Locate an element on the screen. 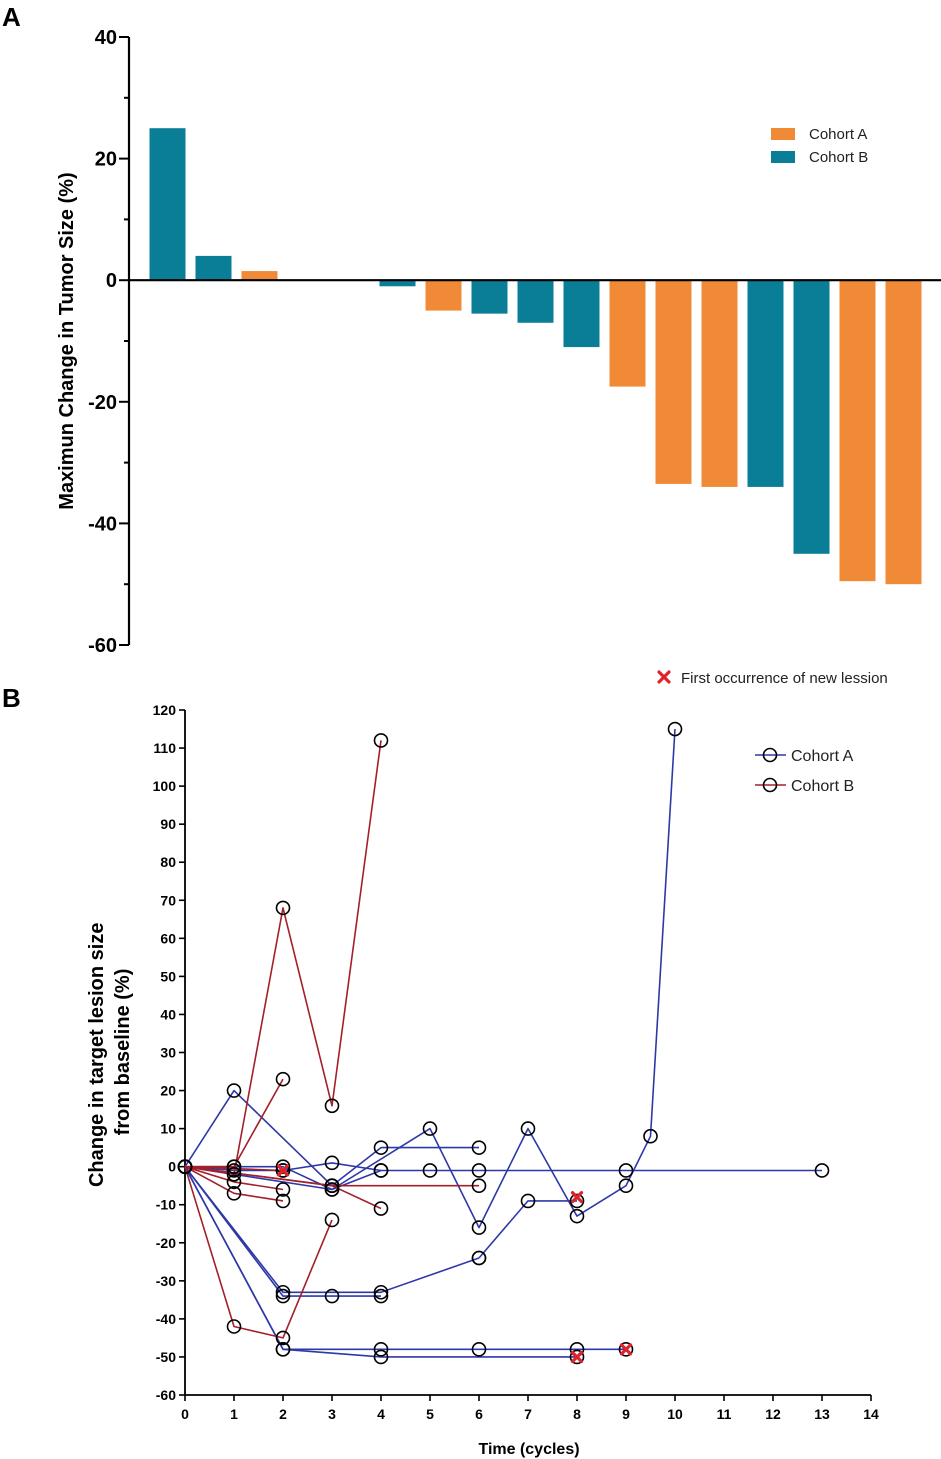 This screenshot has height=1459, width=941. legend-swatch-cohort-a is located at coordinates (783, 134).